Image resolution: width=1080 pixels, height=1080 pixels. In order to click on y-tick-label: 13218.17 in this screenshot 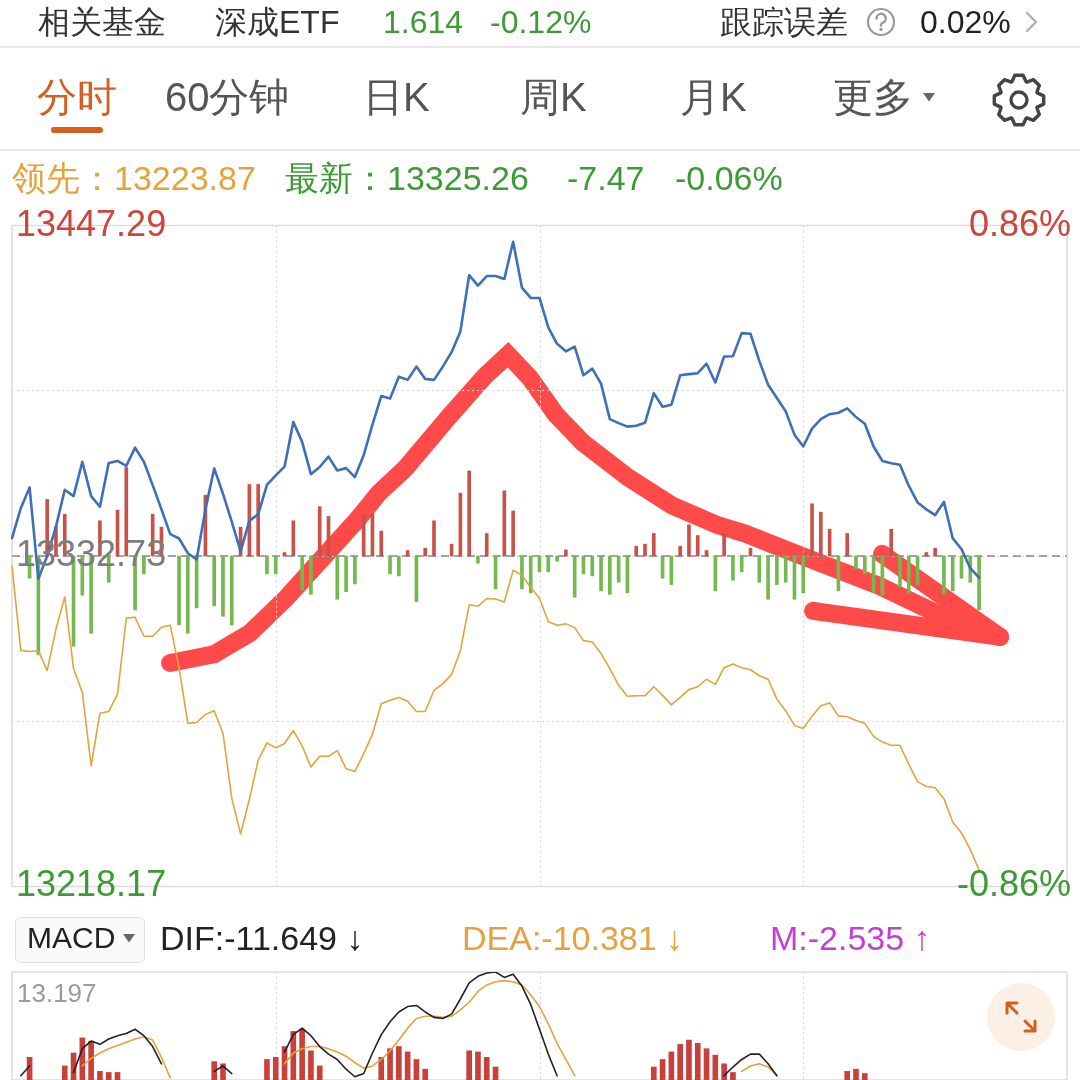, I will do `click(91, 884)`.